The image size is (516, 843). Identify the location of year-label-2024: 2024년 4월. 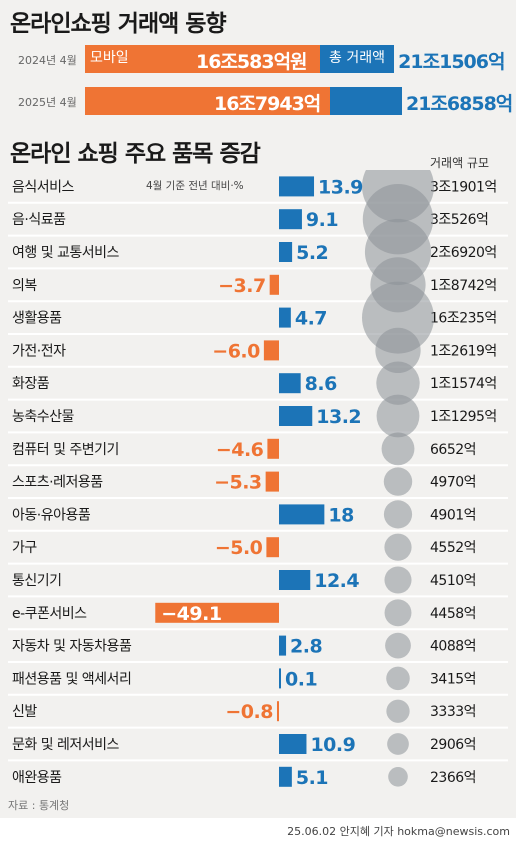
(47, 60).